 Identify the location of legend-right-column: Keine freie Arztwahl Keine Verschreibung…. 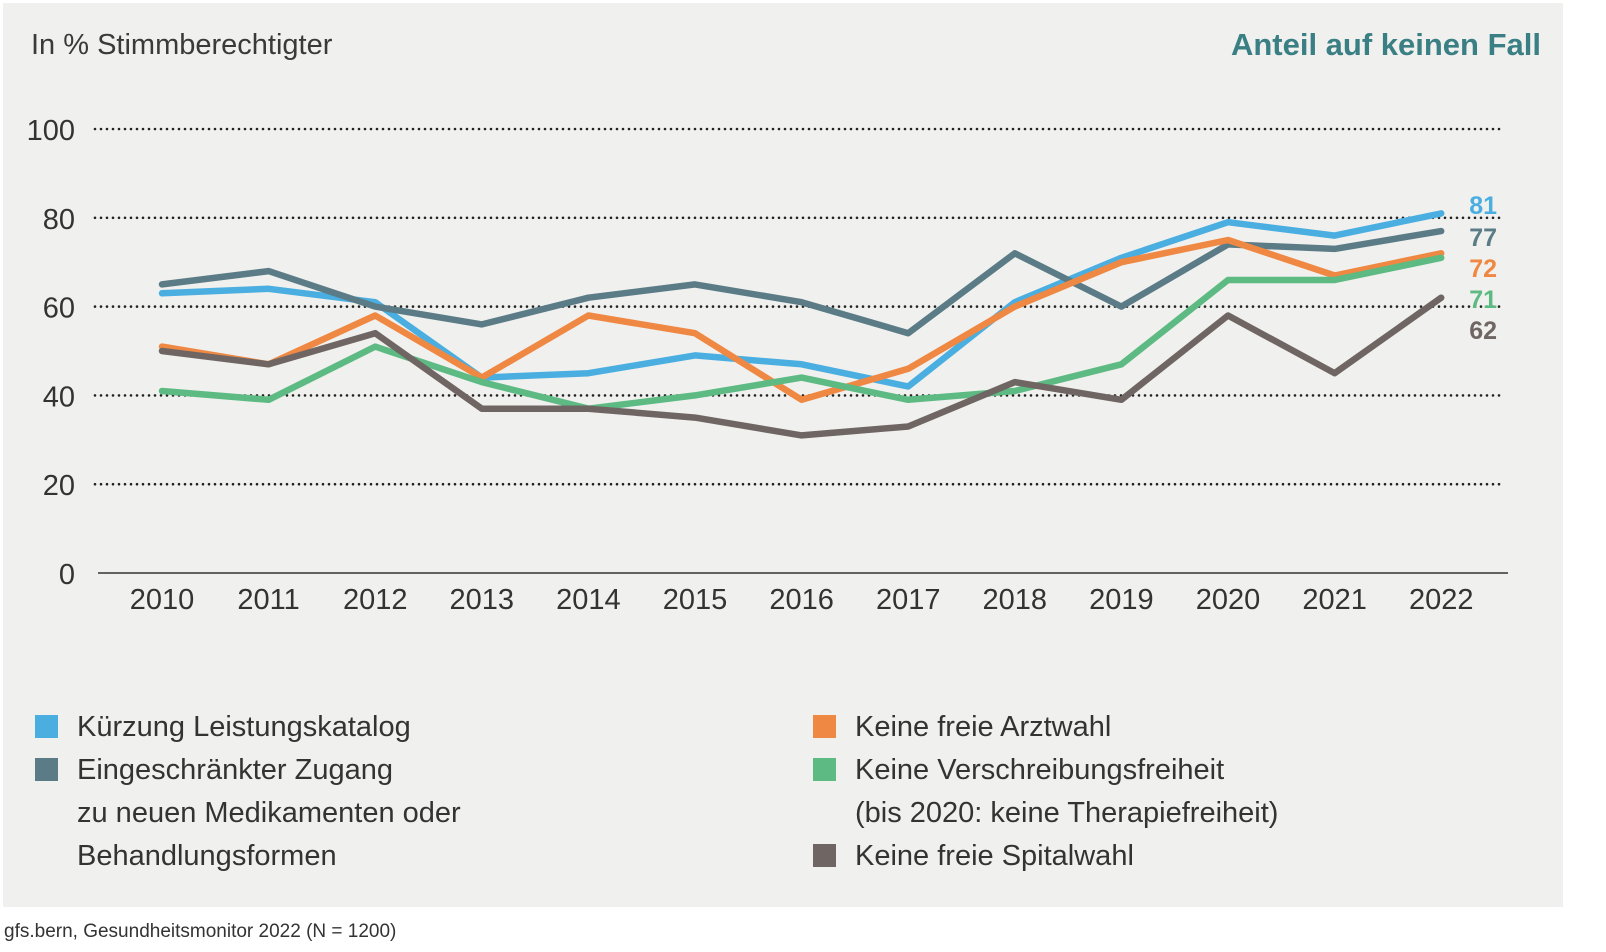
(1123, 792).